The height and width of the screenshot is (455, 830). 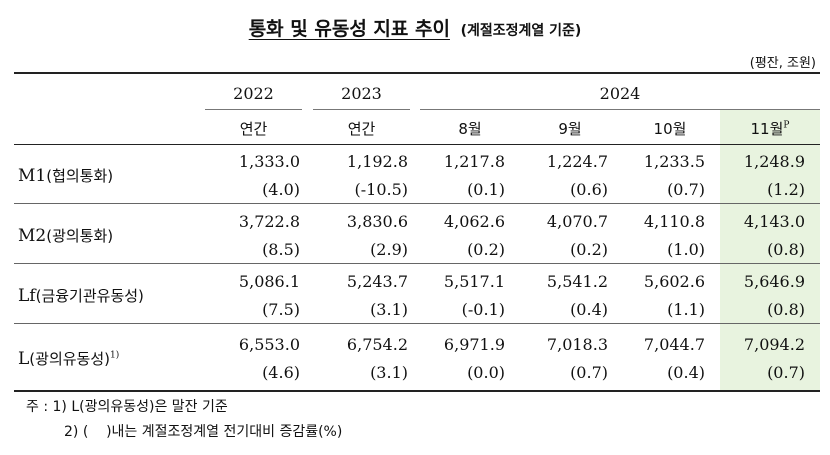 What do you see at coordinates (686, 249) in the screenshot?
I see `rate-cell: (1.0)` at bounding box center [686, 249].